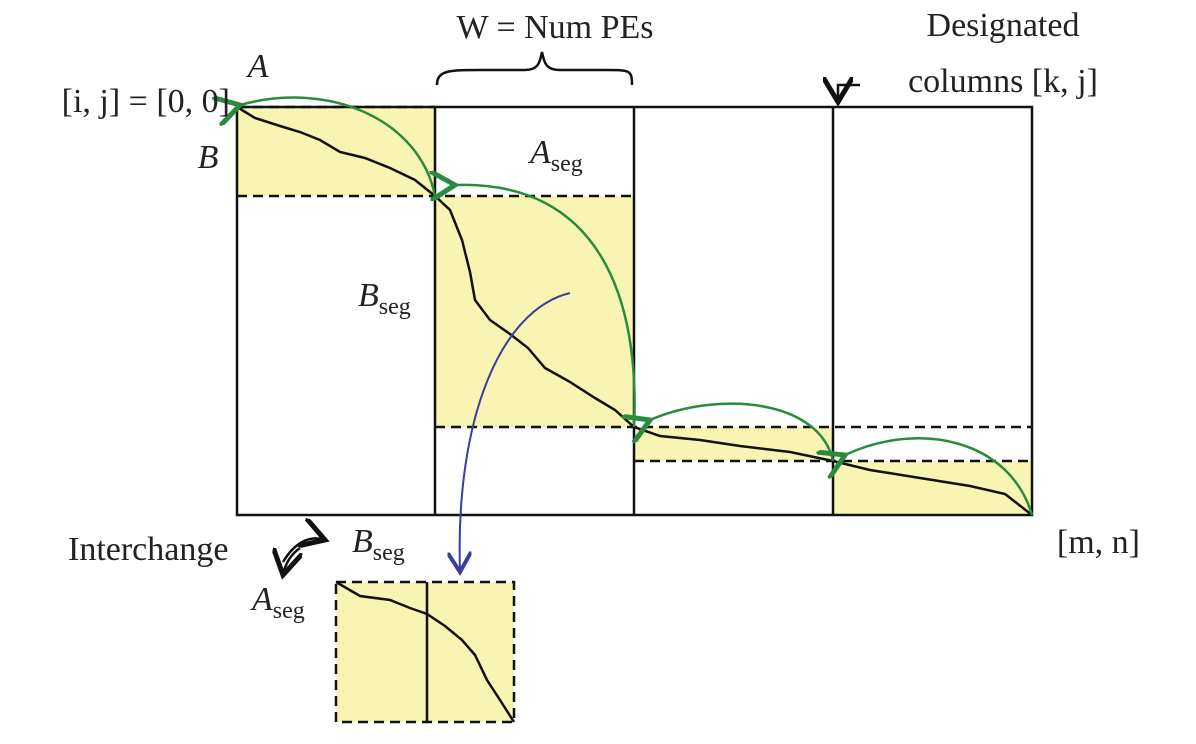 The image size is (1196, 744). What do you see at coordinates (1003, 25) in the screenshot?
I see `designated-label: Designated` at bounding box center [1003, 25].